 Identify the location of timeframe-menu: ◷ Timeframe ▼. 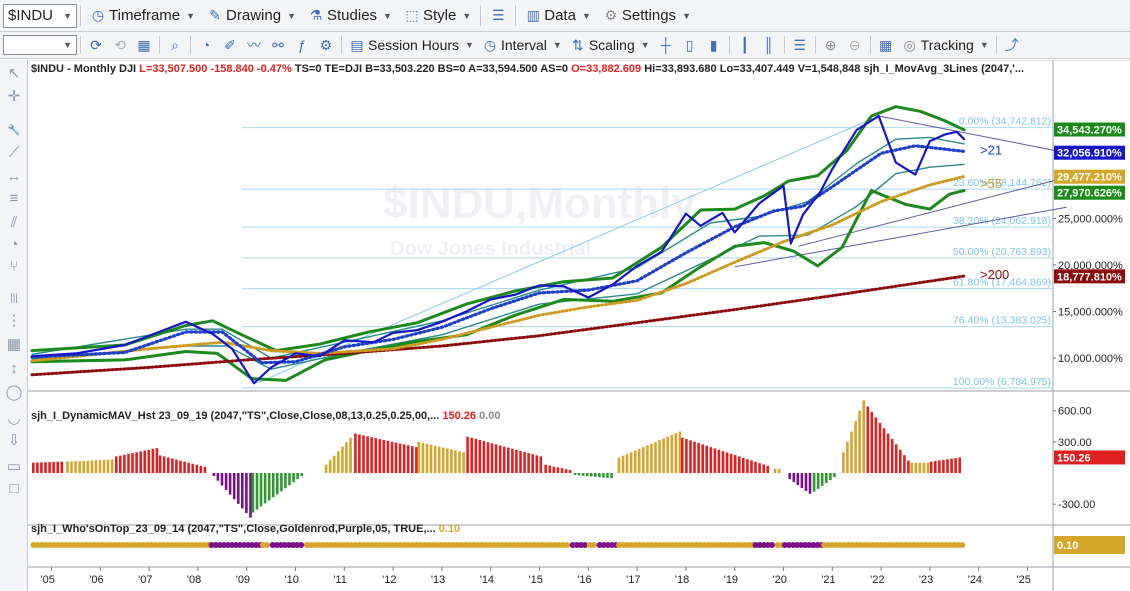
(142, 15).